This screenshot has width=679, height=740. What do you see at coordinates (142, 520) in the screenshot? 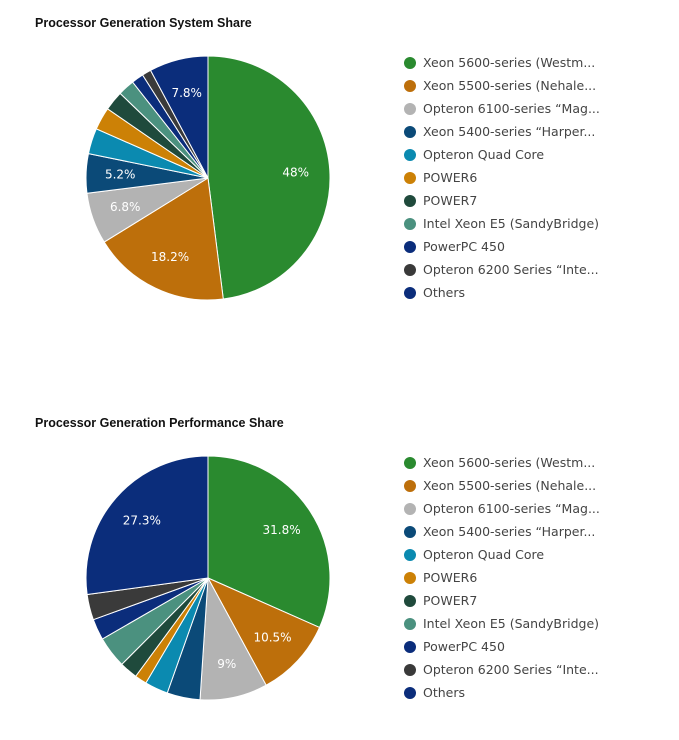
I see `data-label-others: 27.3%` at bounding box center [142, 520].